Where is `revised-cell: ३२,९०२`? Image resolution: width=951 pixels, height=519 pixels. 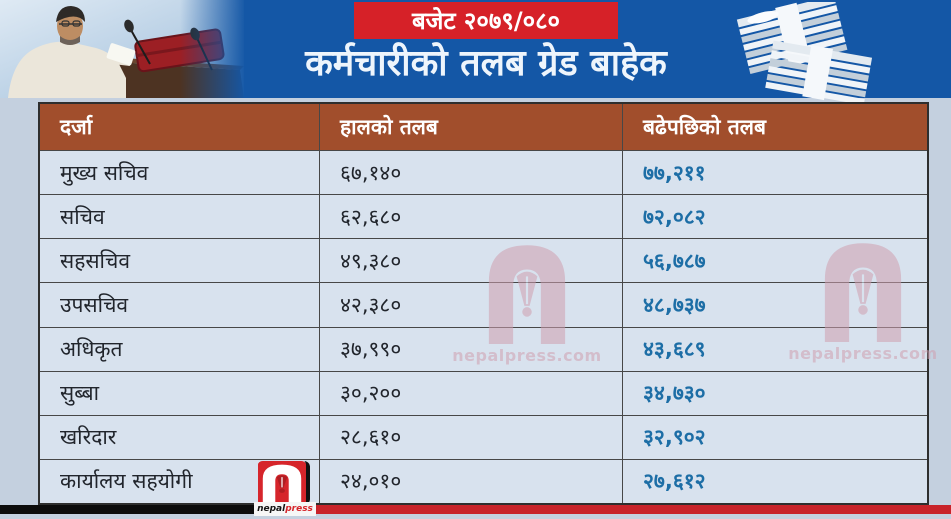
revised-cell: ३२,९०२ is located at coordinates (674, 437).